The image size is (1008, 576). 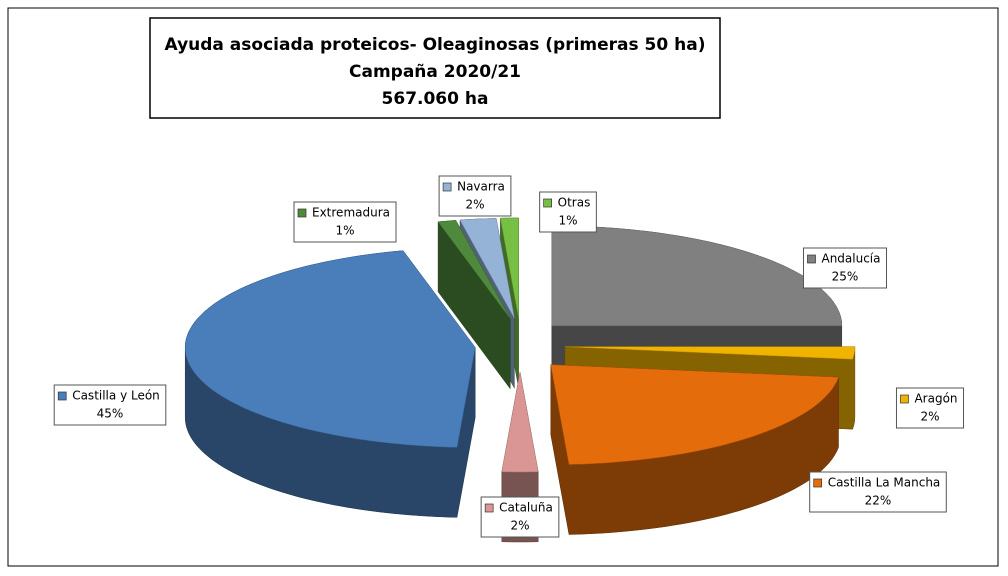 What do you see at coordinates (481, 187) in the screenshot?
I see `label-name: Navarra` at bounding box center [481, 187].